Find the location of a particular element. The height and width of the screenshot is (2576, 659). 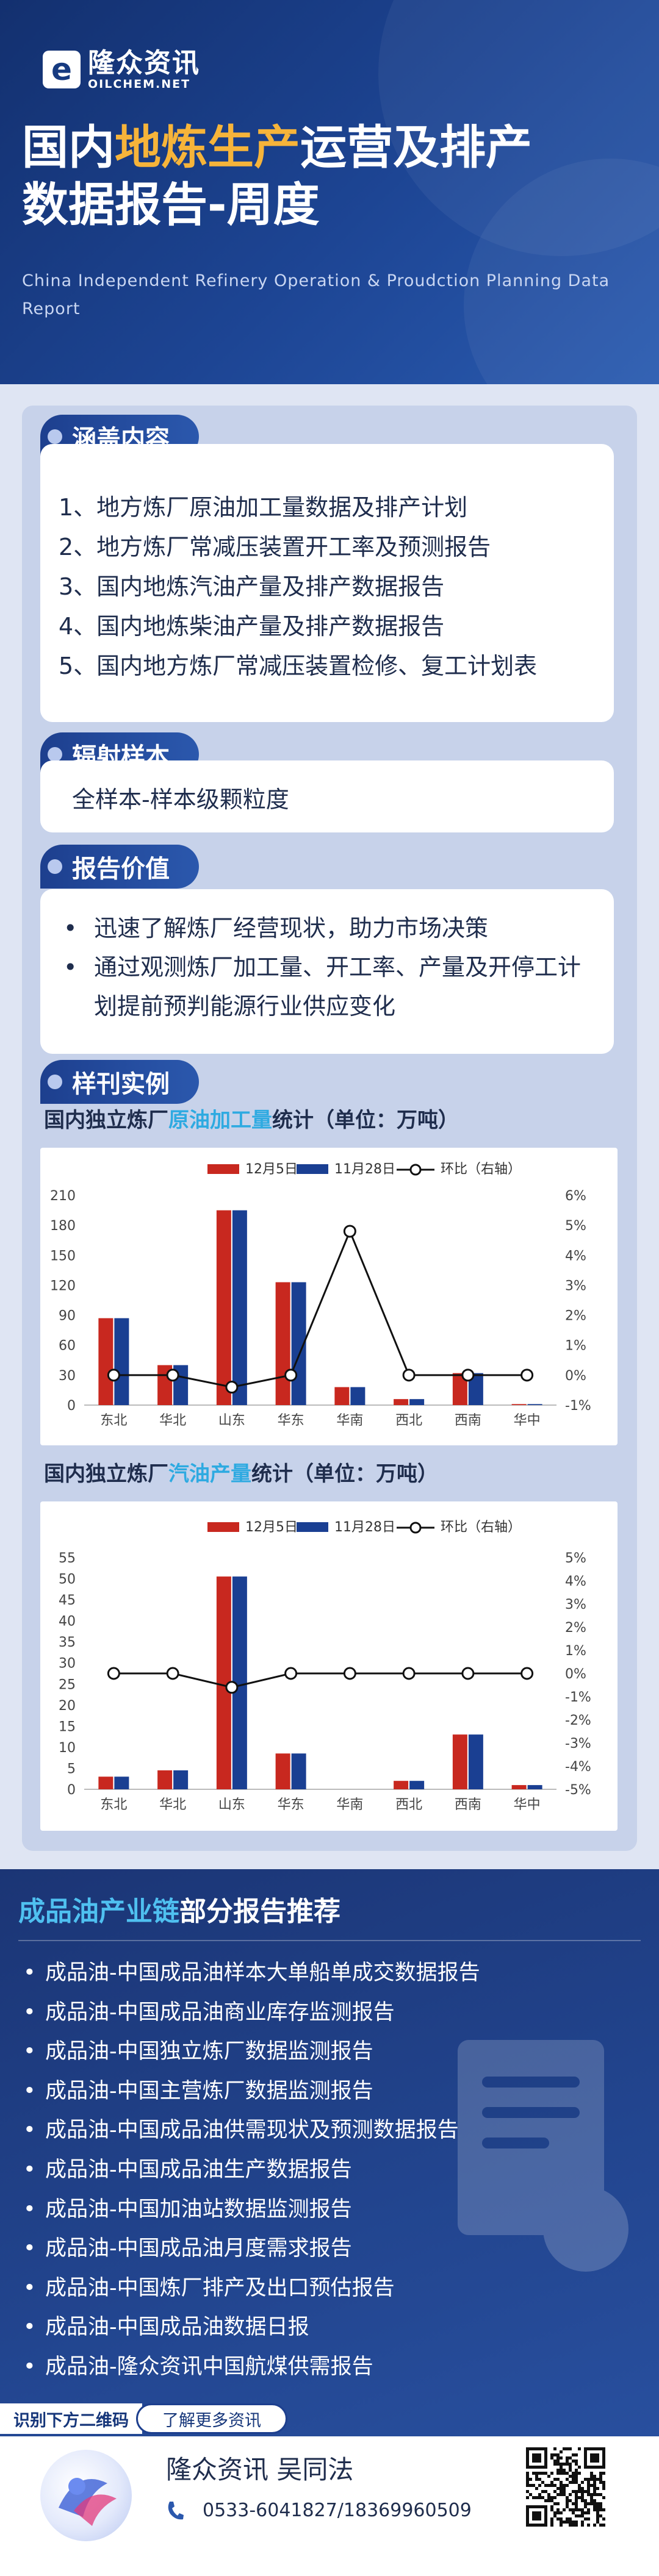

recommend-item: 成品油-中国成品油数据日报 is located at coordinates (332, 2327).